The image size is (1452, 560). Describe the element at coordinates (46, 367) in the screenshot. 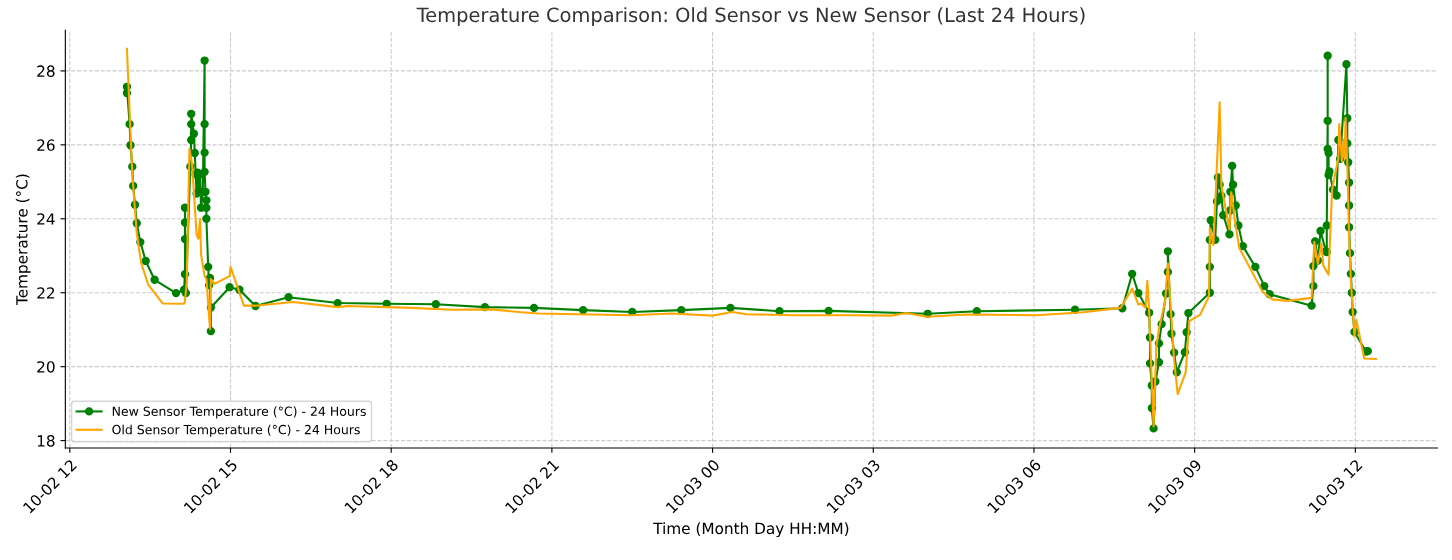

I see `y-tick-label: 20` at that location.